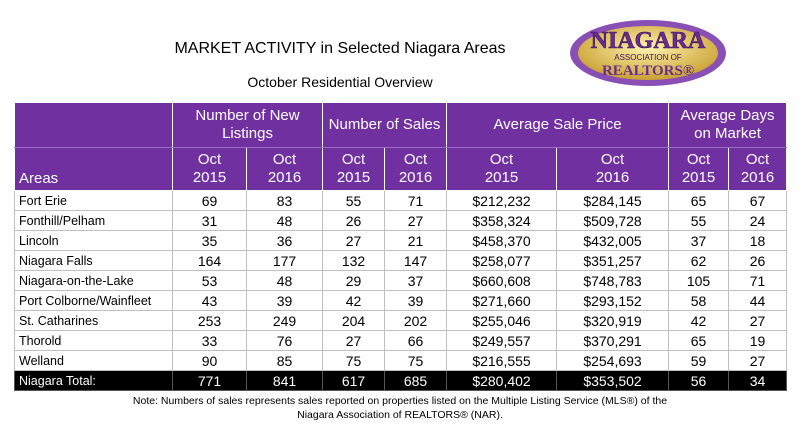  What do you see at coordinates (613, 380) in the screenshot?
I see `total-cell: $353,502` at bounding box center [613, 380].